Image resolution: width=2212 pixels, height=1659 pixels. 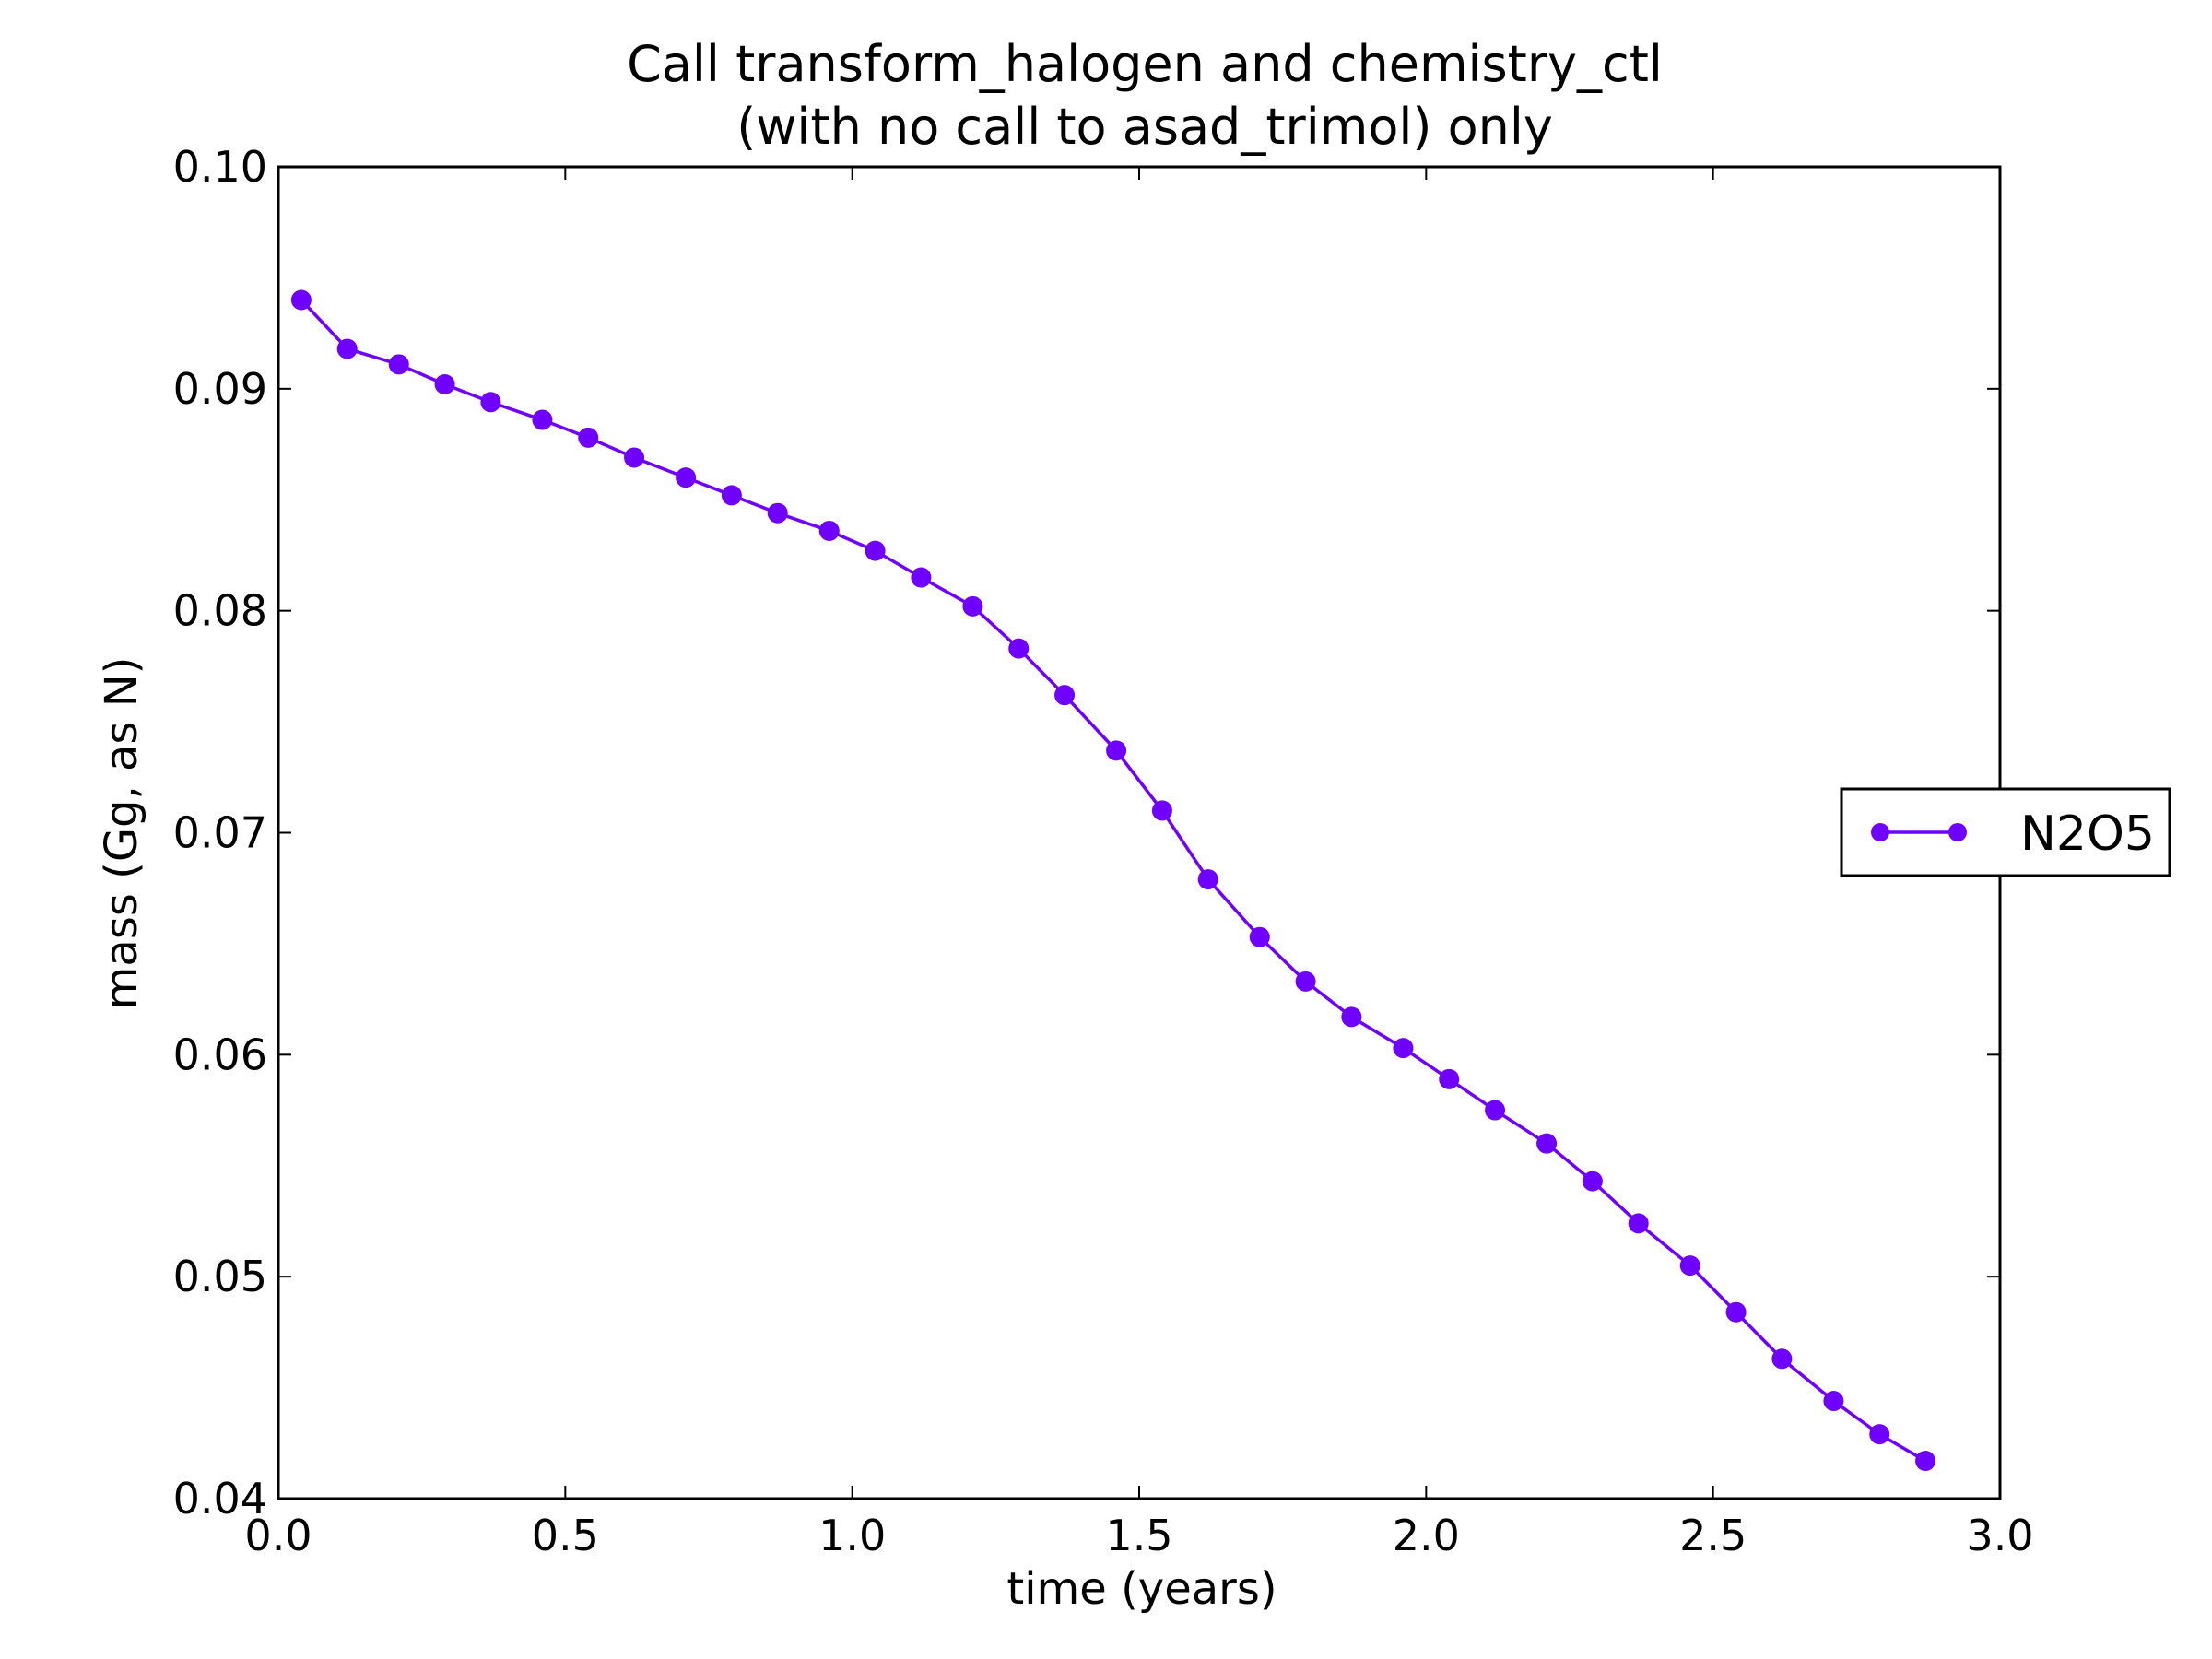 What do you see at coordinates (220, 1276) in the screenshot?
I see `y-tick-label: 0.05` at bounding box center [220, 1276].